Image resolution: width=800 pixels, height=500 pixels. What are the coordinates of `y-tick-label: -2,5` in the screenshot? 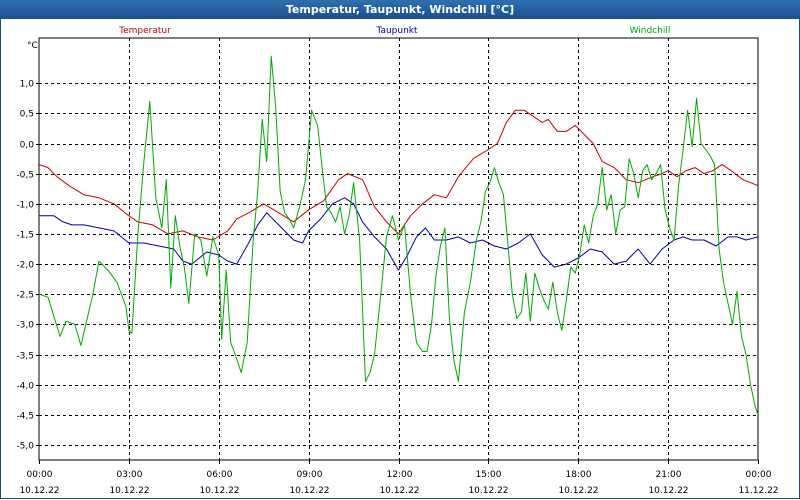 It's located at (25, 296).